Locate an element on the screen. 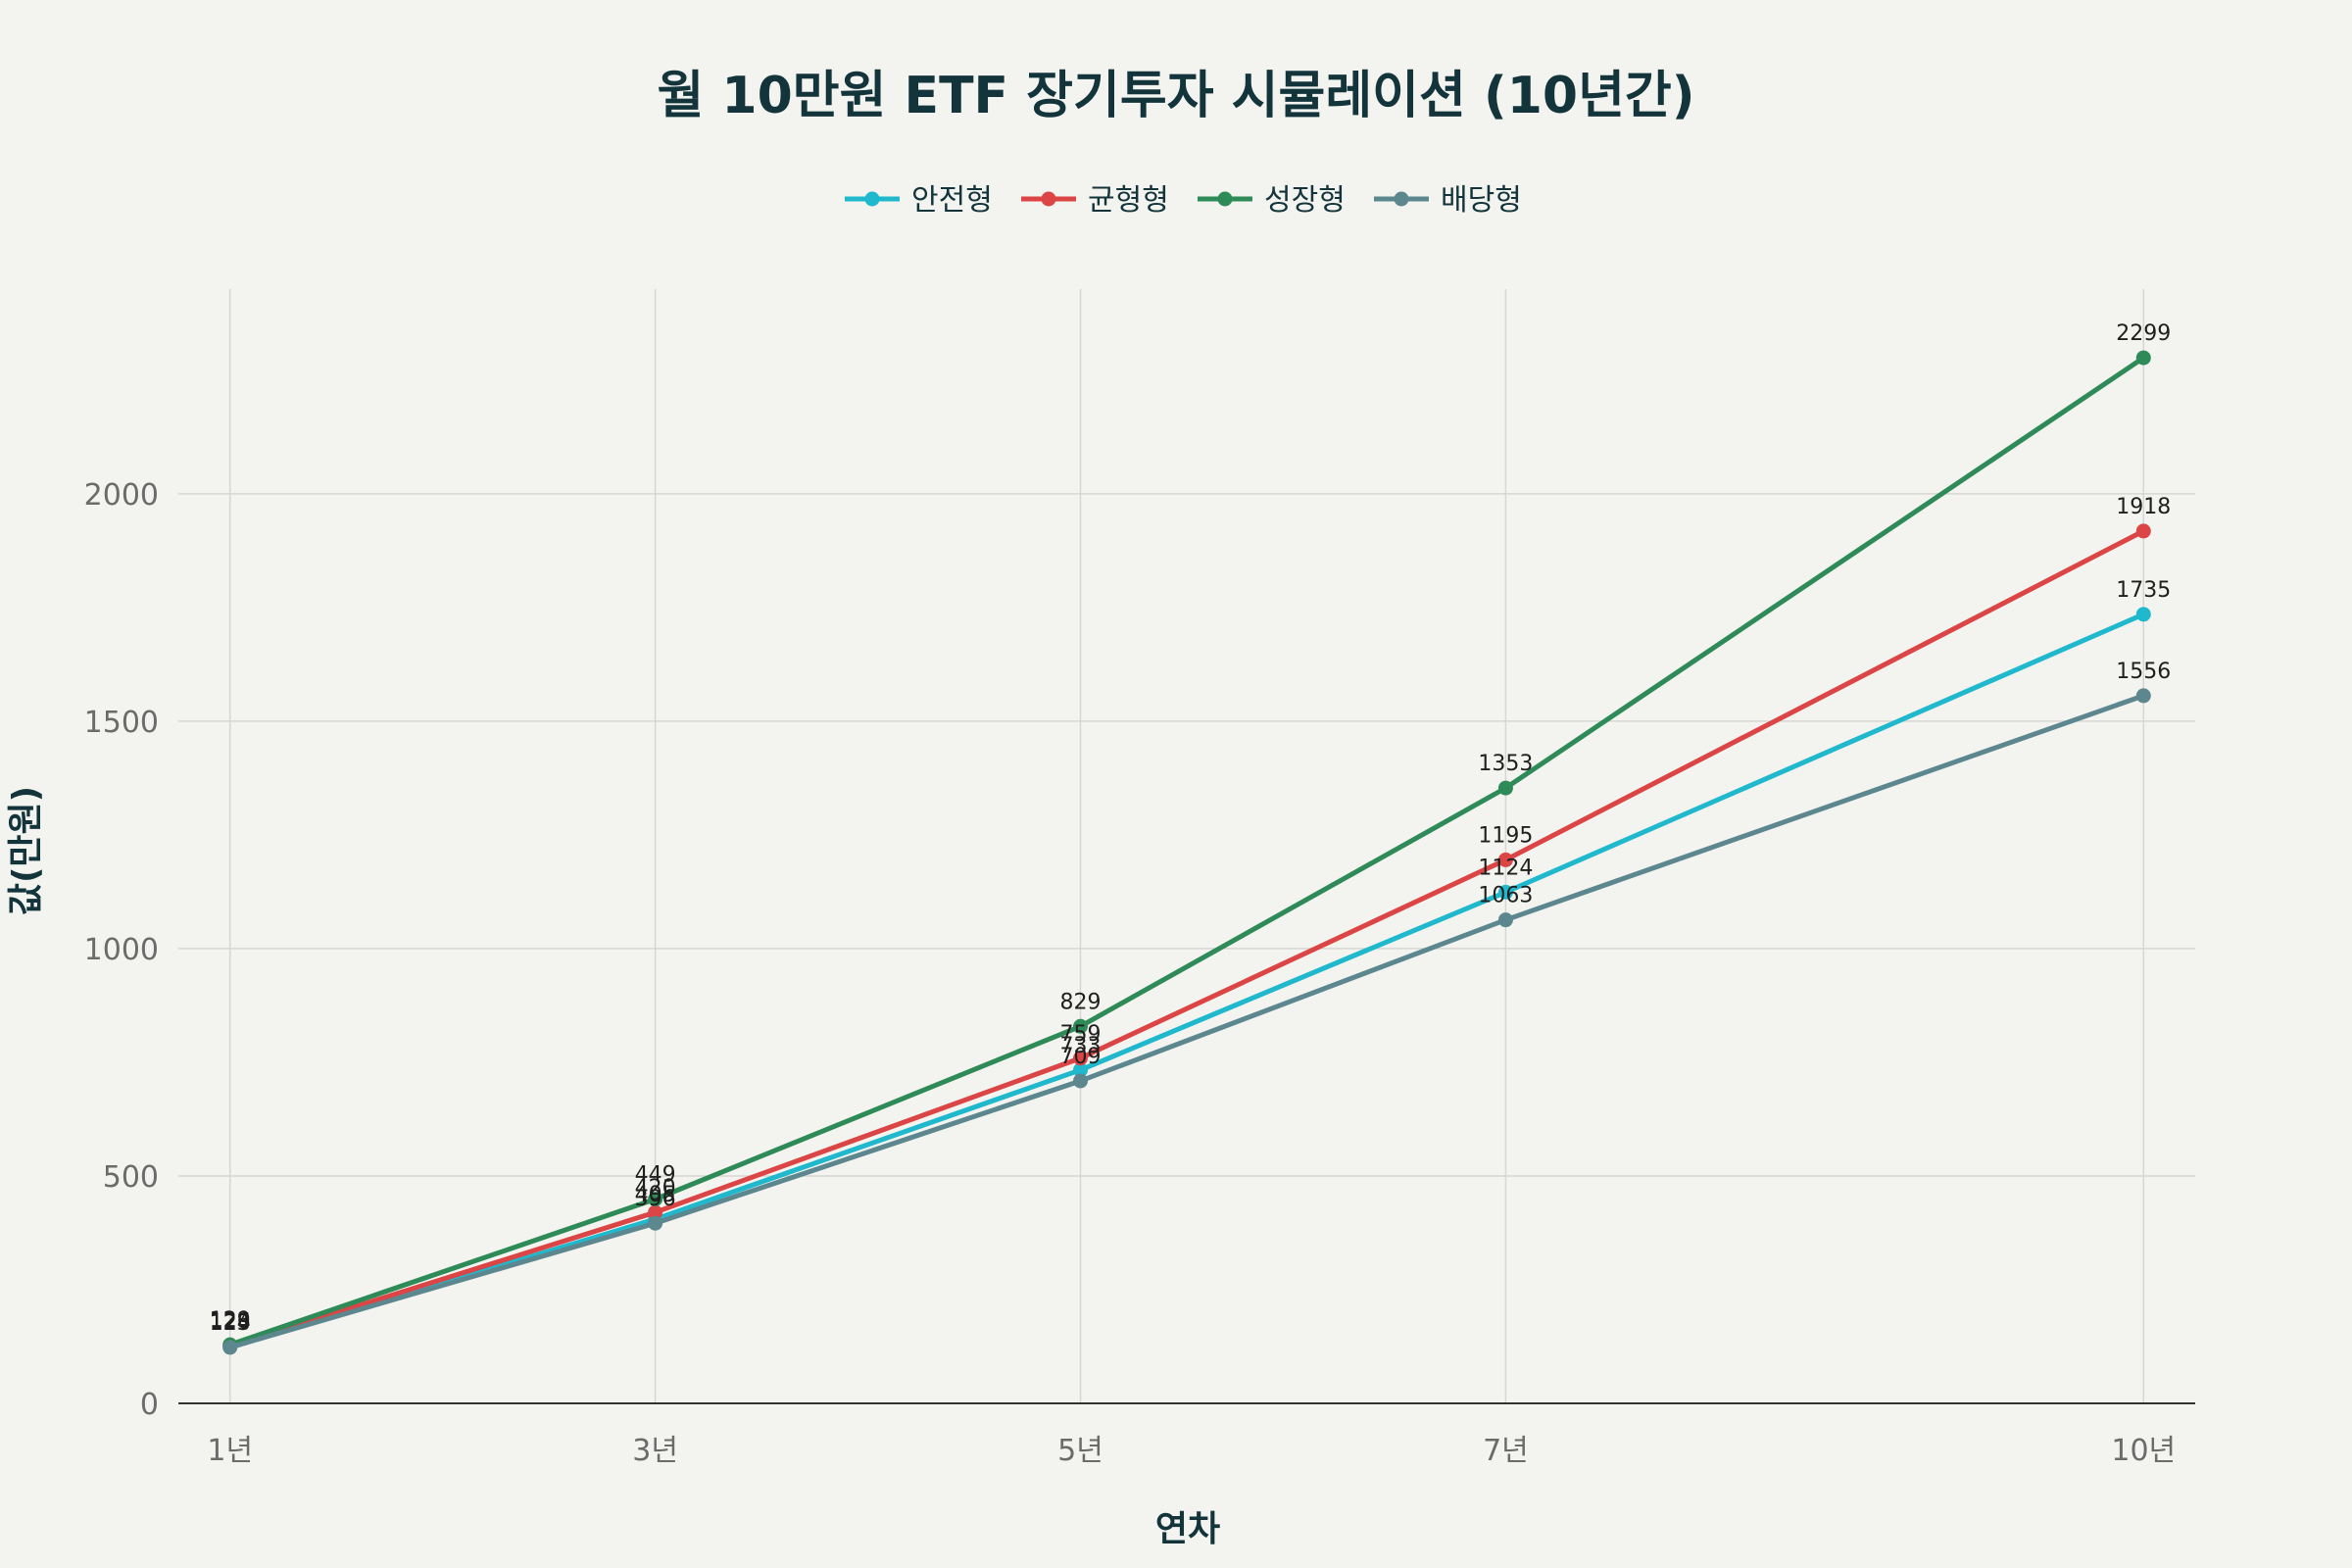  data-label: 1735 is located at coordinates (2143, 590).